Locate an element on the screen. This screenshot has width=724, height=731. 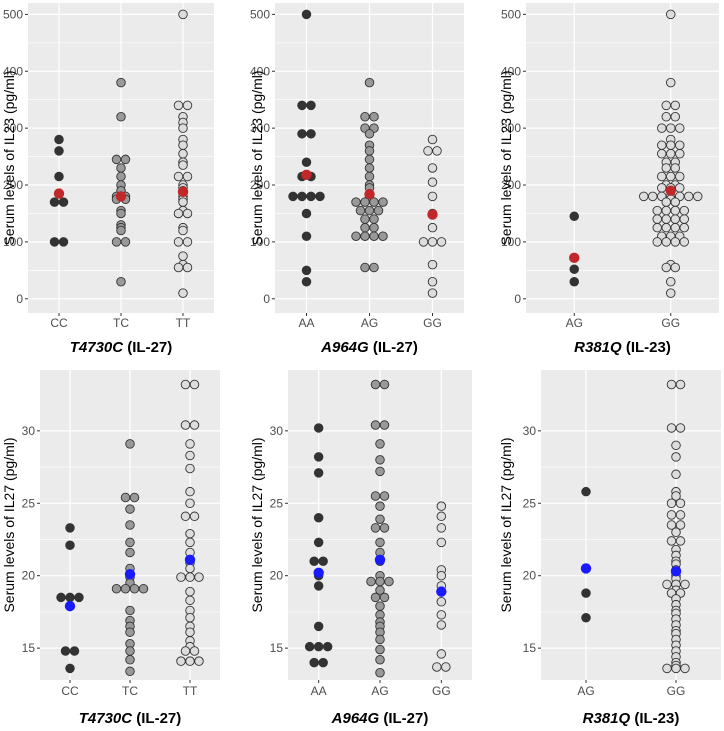
y-tick-label: 30 is located at coordinates (277, 431).